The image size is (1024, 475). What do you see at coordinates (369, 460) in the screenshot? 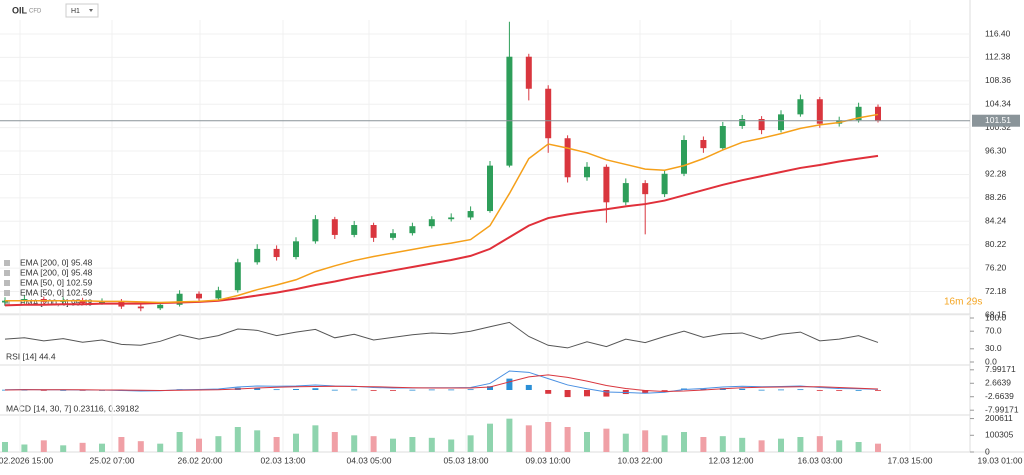
I see `time-label: 04.03 05:00` at bounding box center [369, 460].